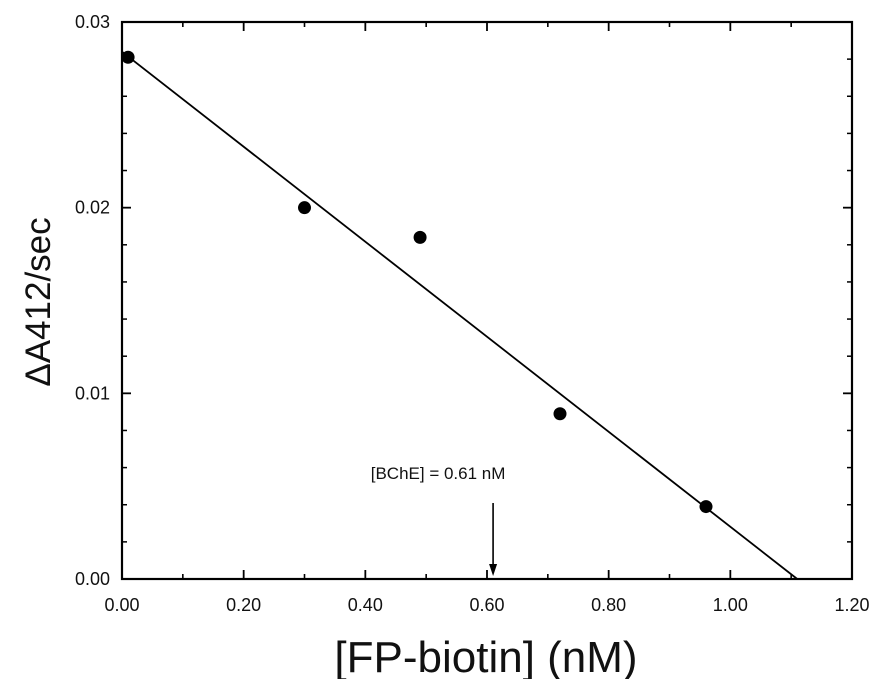 The image size is (871, 684). What do you see at coordinates (38, 301) in the screenshot?
I see `y-axis-label: ΔA412/sec` at bounding box center [38, 301].